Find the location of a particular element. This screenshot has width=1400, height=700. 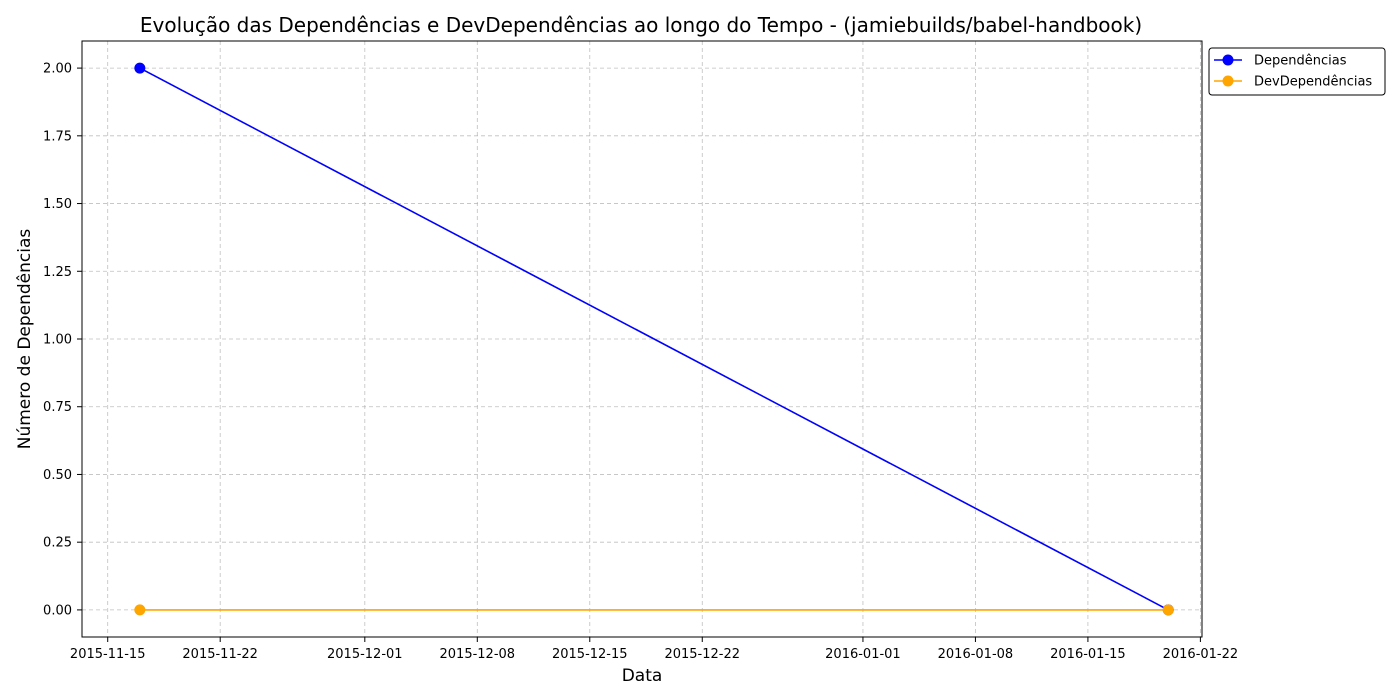

y-tick-label: 1.25 is located at coordinates (57, 272).